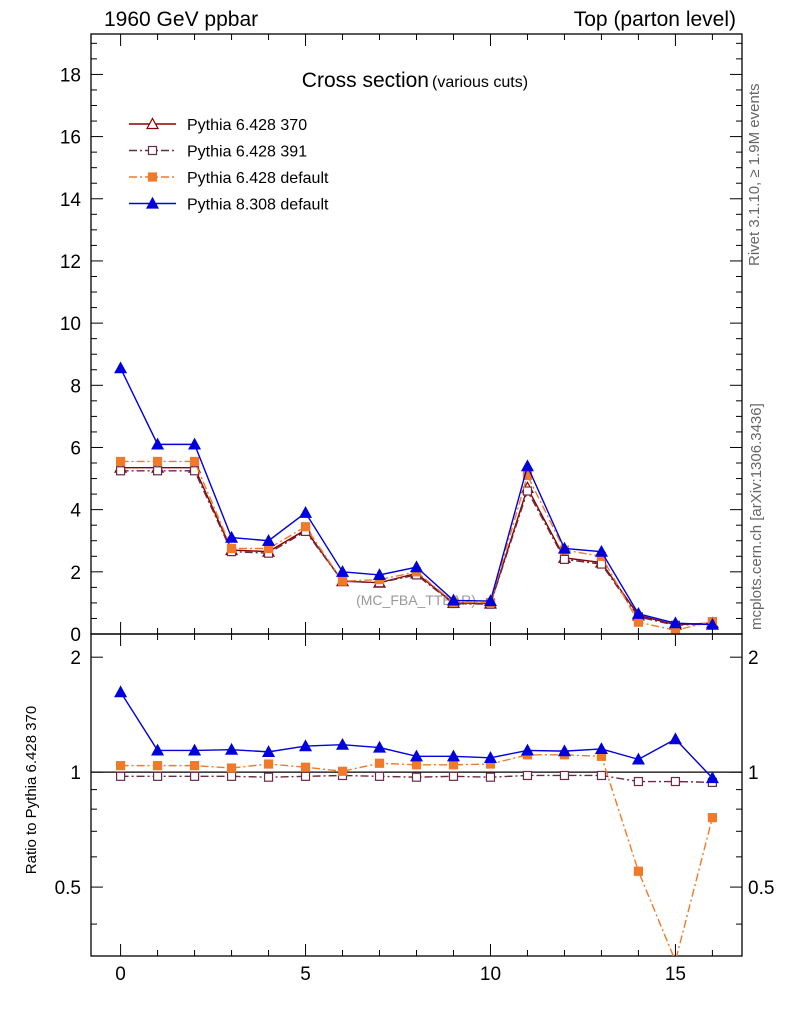 The height and width of the screenshot is (1024, 786). I want to click on mcplots-label: mcplots.cern.ch [arXiv:1306.3436], so click(756, 516).